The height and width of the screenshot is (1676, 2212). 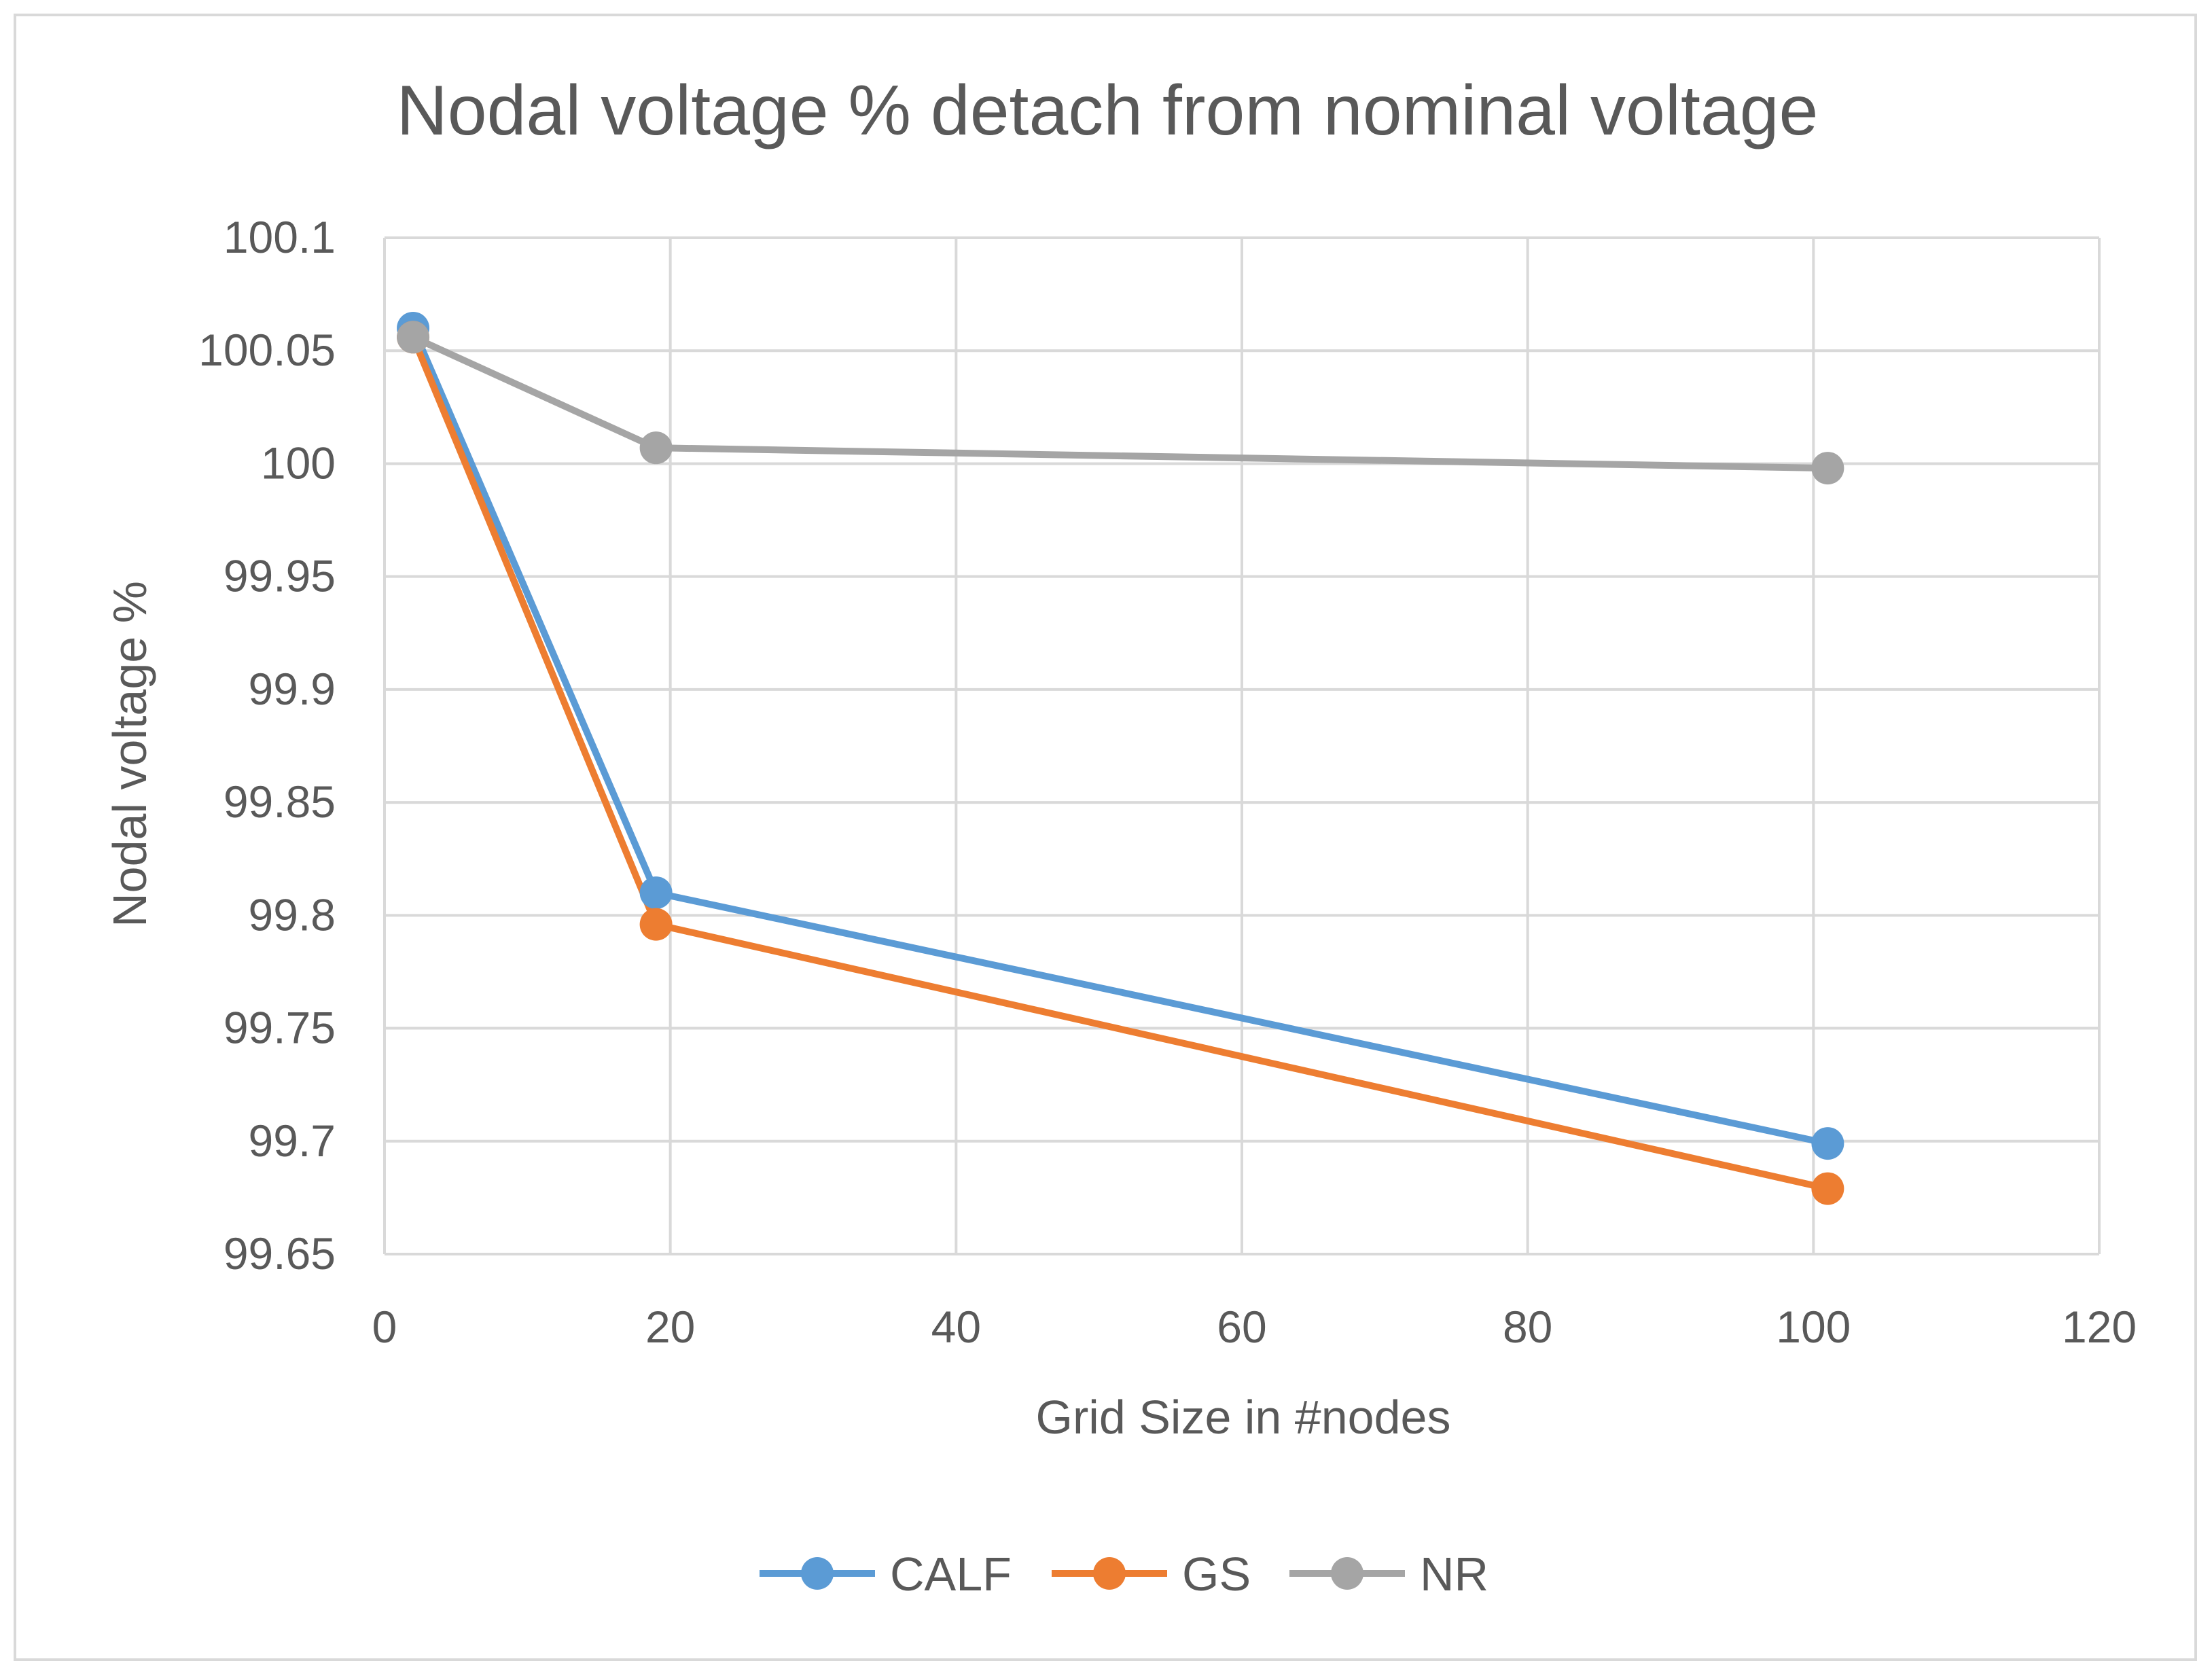 I want to click on legend-marker-nr, so click(x=1347, y=1573).